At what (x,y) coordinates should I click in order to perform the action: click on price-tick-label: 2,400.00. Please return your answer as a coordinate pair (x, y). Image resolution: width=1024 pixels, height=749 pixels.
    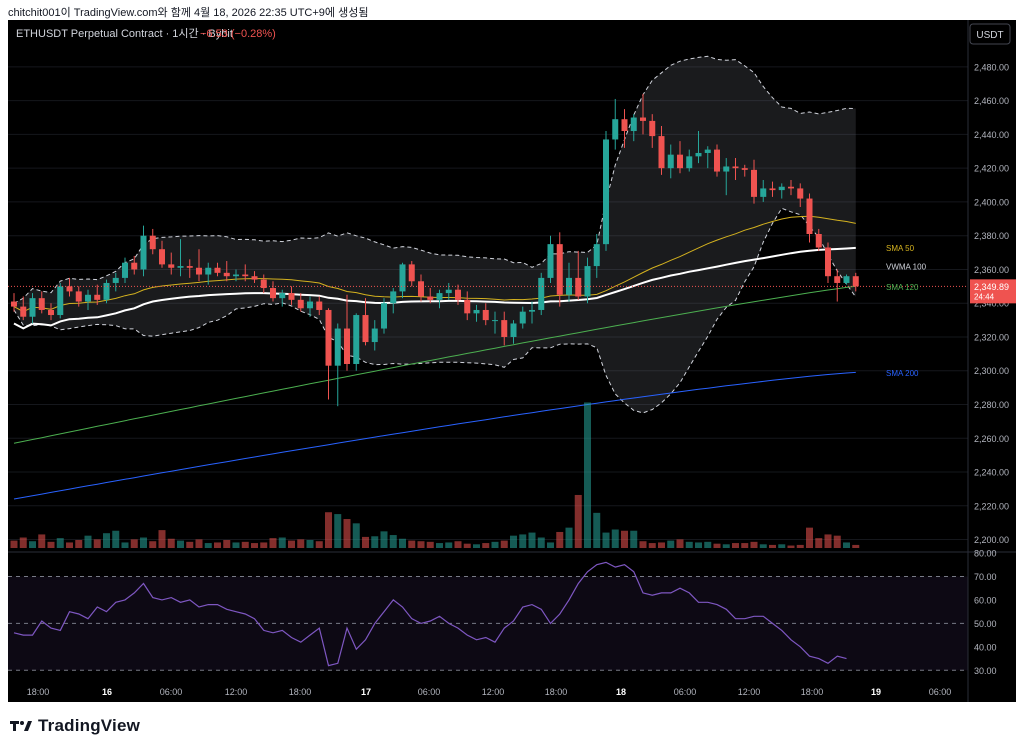
    Looking at the image, I should click on (991, 202).